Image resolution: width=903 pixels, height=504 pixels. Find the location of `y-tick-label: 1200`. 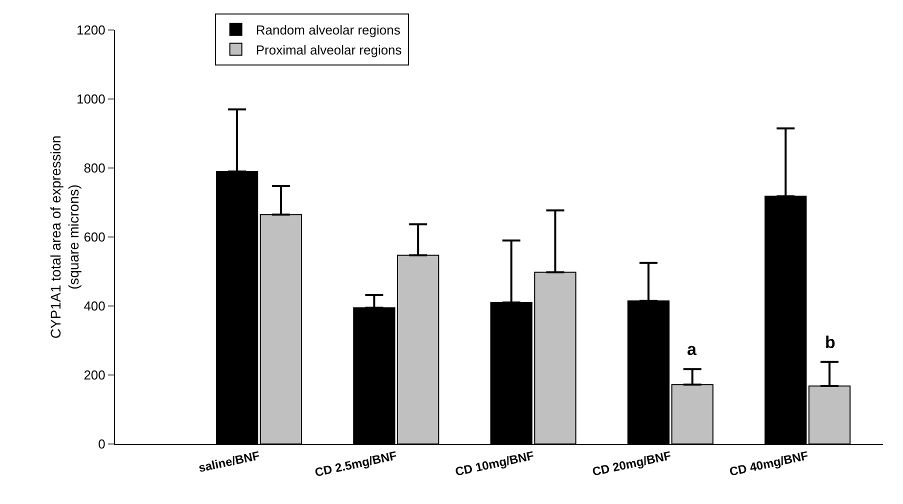

y-tick-label: 1200 is located at coordinates (91, 30).